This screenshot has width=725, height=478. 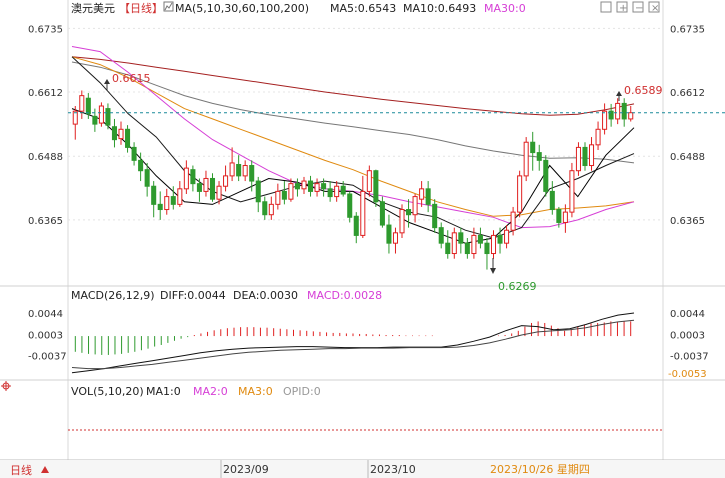 I want to click on period-button: 日线, so click(x=21, y=470).